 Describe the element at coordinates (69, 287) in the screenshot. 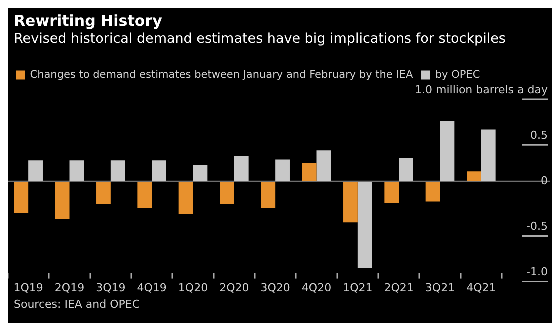

I see `x-tick-label: 2Q19` at that location.